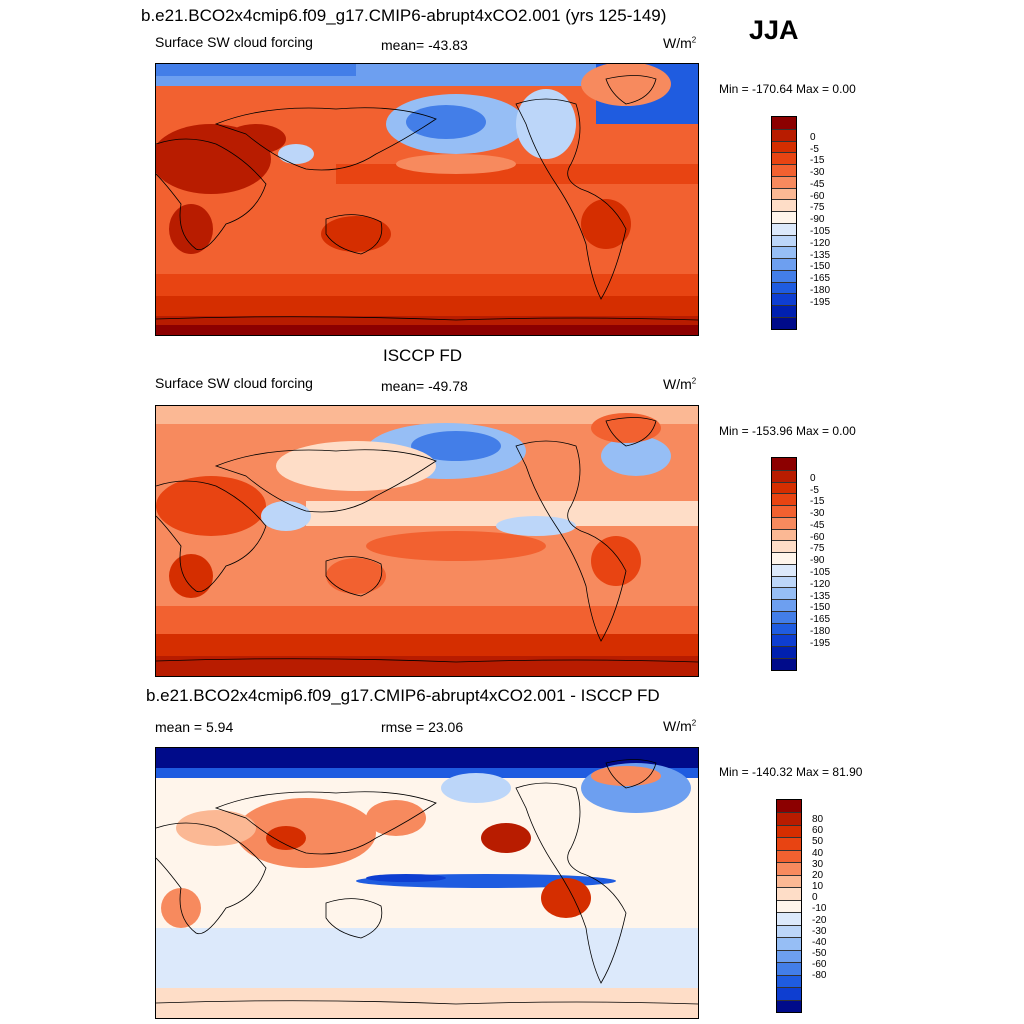 The image size is (1024, 1024). Describe the element at coordinates (818, 864) in the screenshot. I see `colorbar-tick-label: 30` at that location.